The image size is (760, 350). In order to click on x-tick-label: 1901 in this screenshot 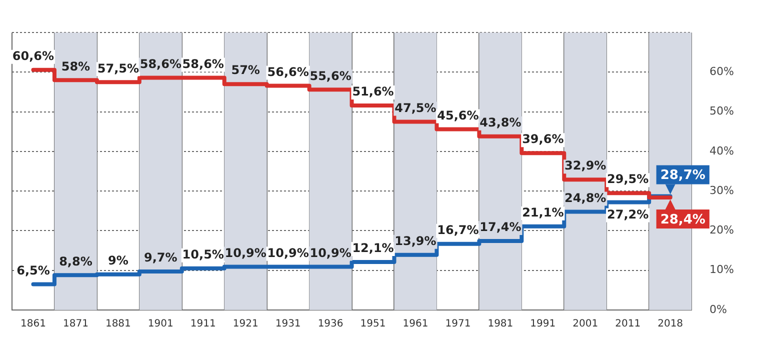, I will do `click(161, 324)`.